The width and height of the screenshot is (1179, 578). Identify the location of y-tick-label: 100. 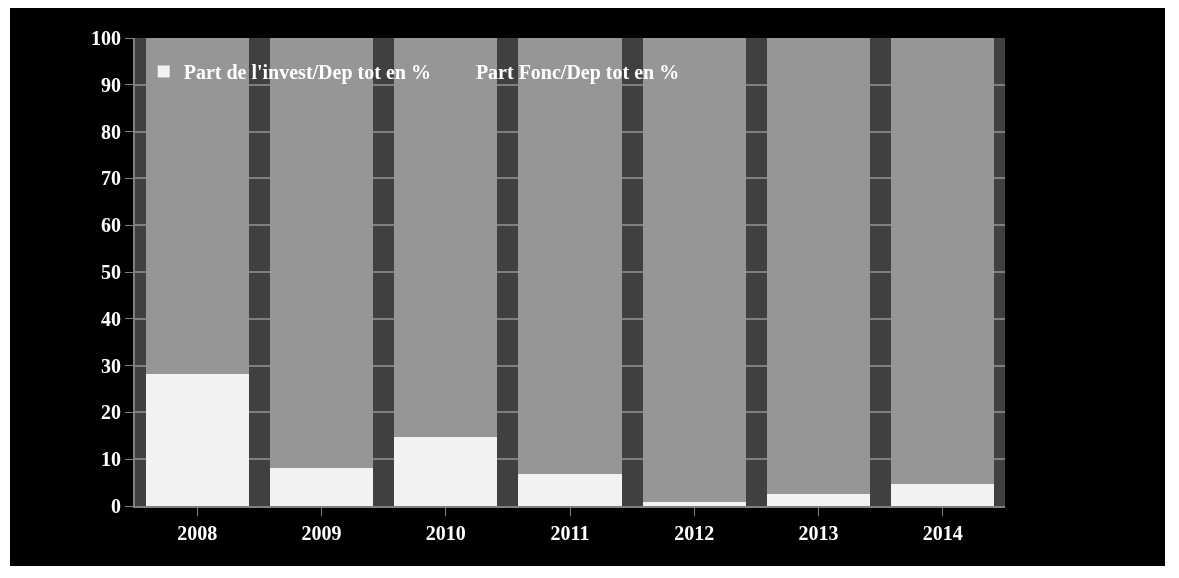
(106, 38).